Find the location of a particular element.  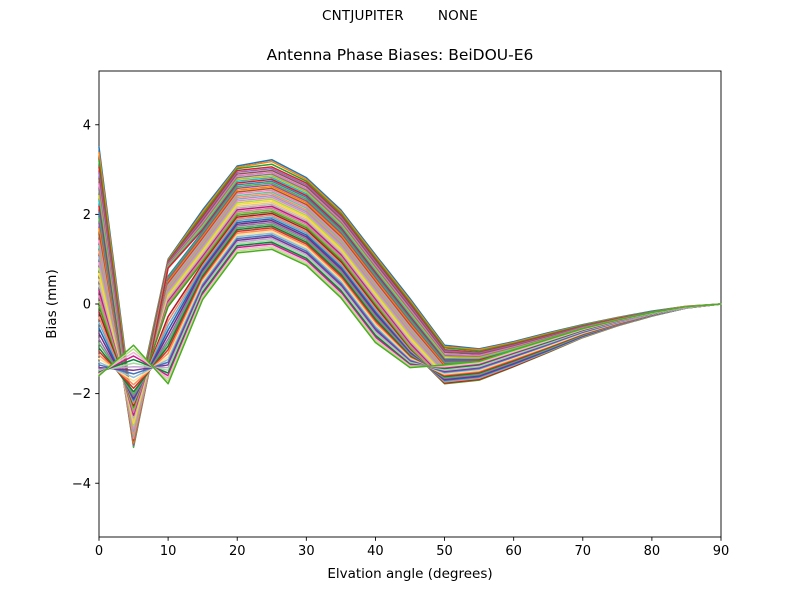

x-tick-label: 20 is located at coordinates (237, 551).